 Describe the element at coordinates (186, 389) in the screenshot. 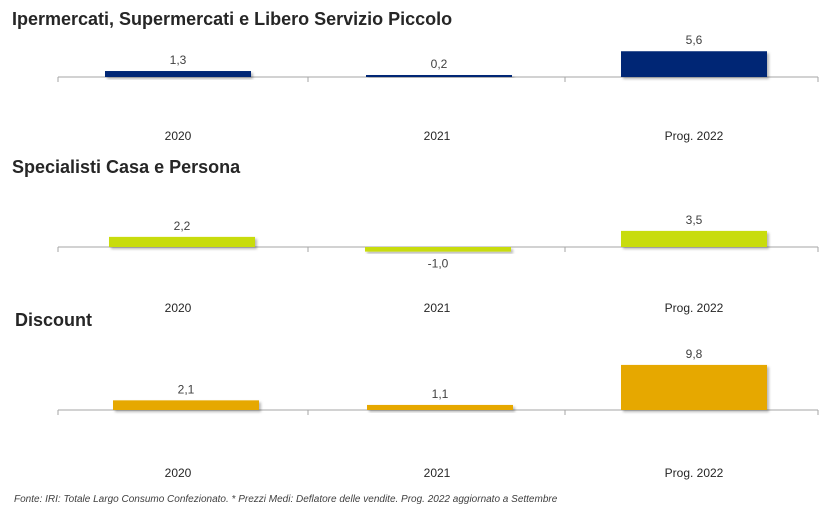

I see `data-label: 2,1` at that location.